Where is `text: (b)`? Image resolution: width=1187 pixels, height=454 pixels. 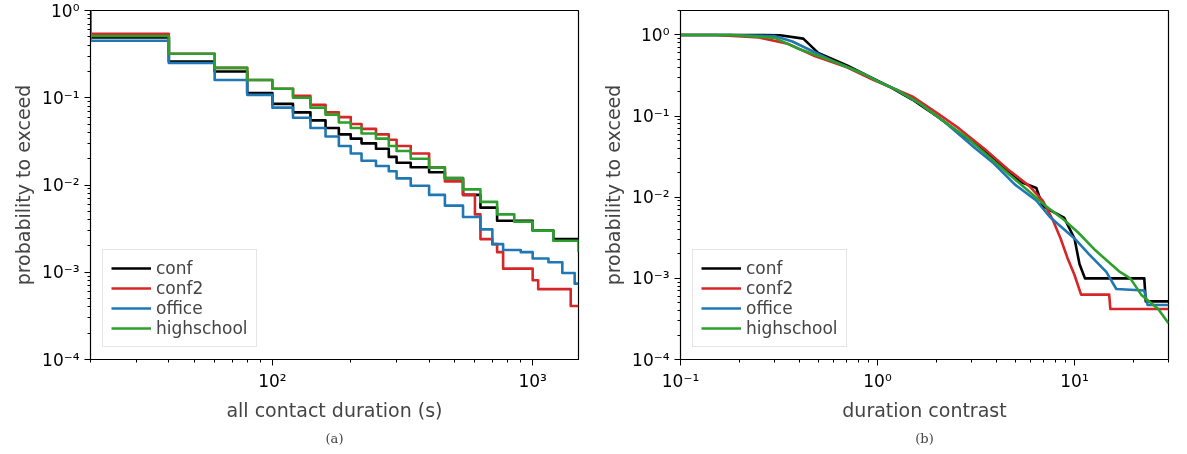 text: (b) is located at coordinates (924, 438).